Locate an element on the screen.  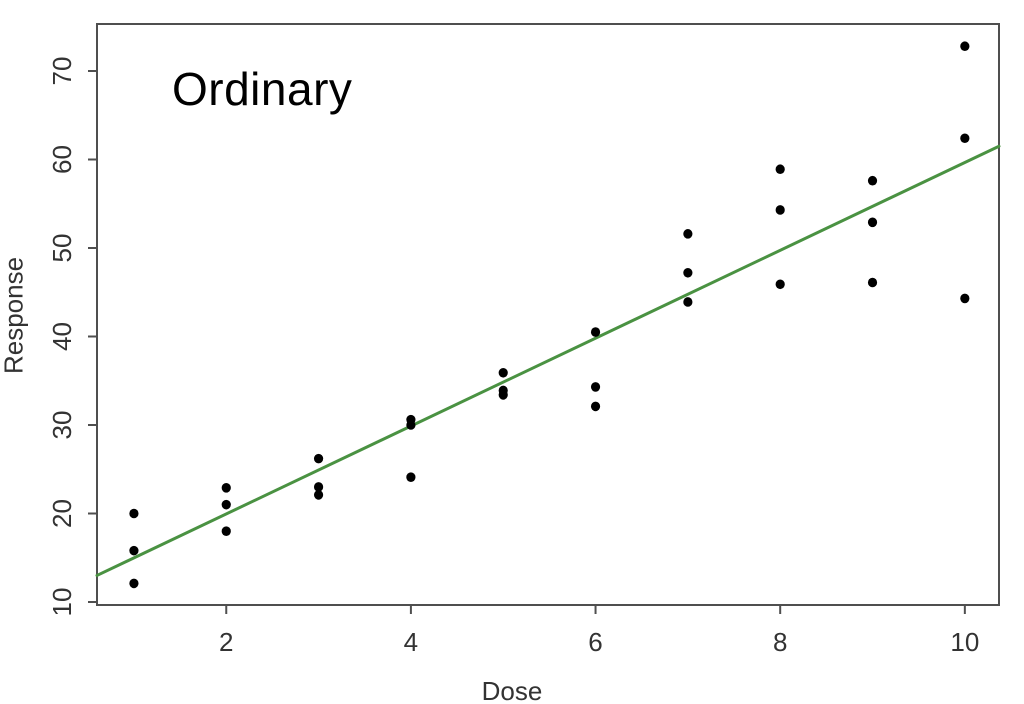
x-axis-tick-label: 2 is located at coordinates (226, 642).